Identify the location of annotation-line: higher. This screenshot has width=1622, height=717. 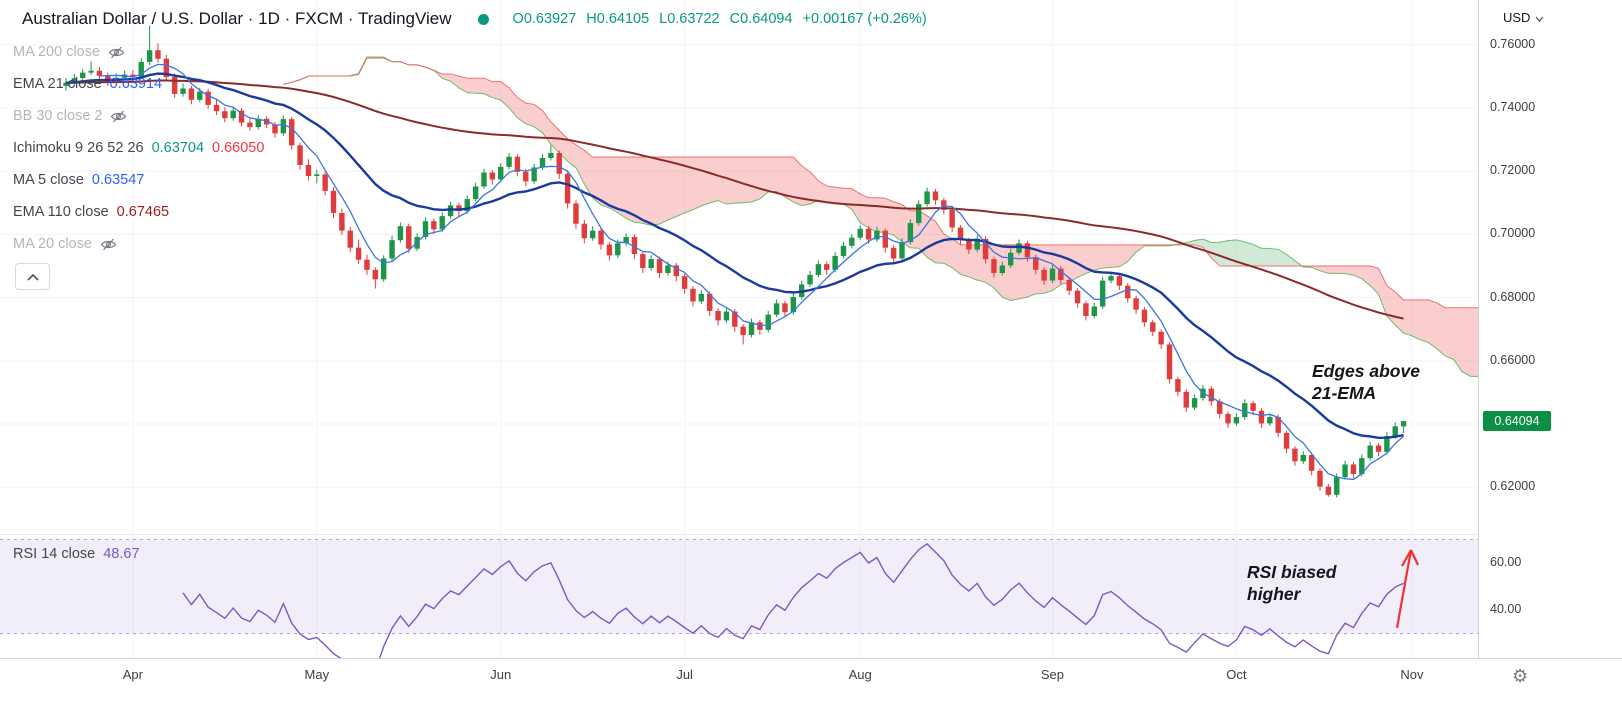
(1274, 594).